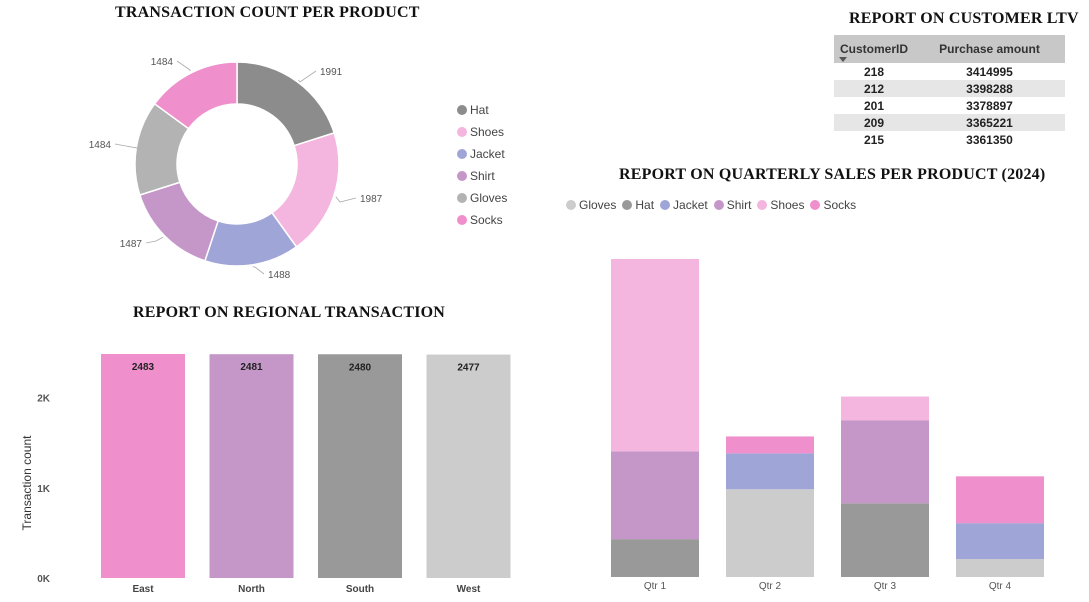 The height and width of the screenshot is (602, 1089). What do you see at coordinates (162, 62) in the screenshot?
I see `donut-data-label-socks: 1484` at bounding box center [162, 62].